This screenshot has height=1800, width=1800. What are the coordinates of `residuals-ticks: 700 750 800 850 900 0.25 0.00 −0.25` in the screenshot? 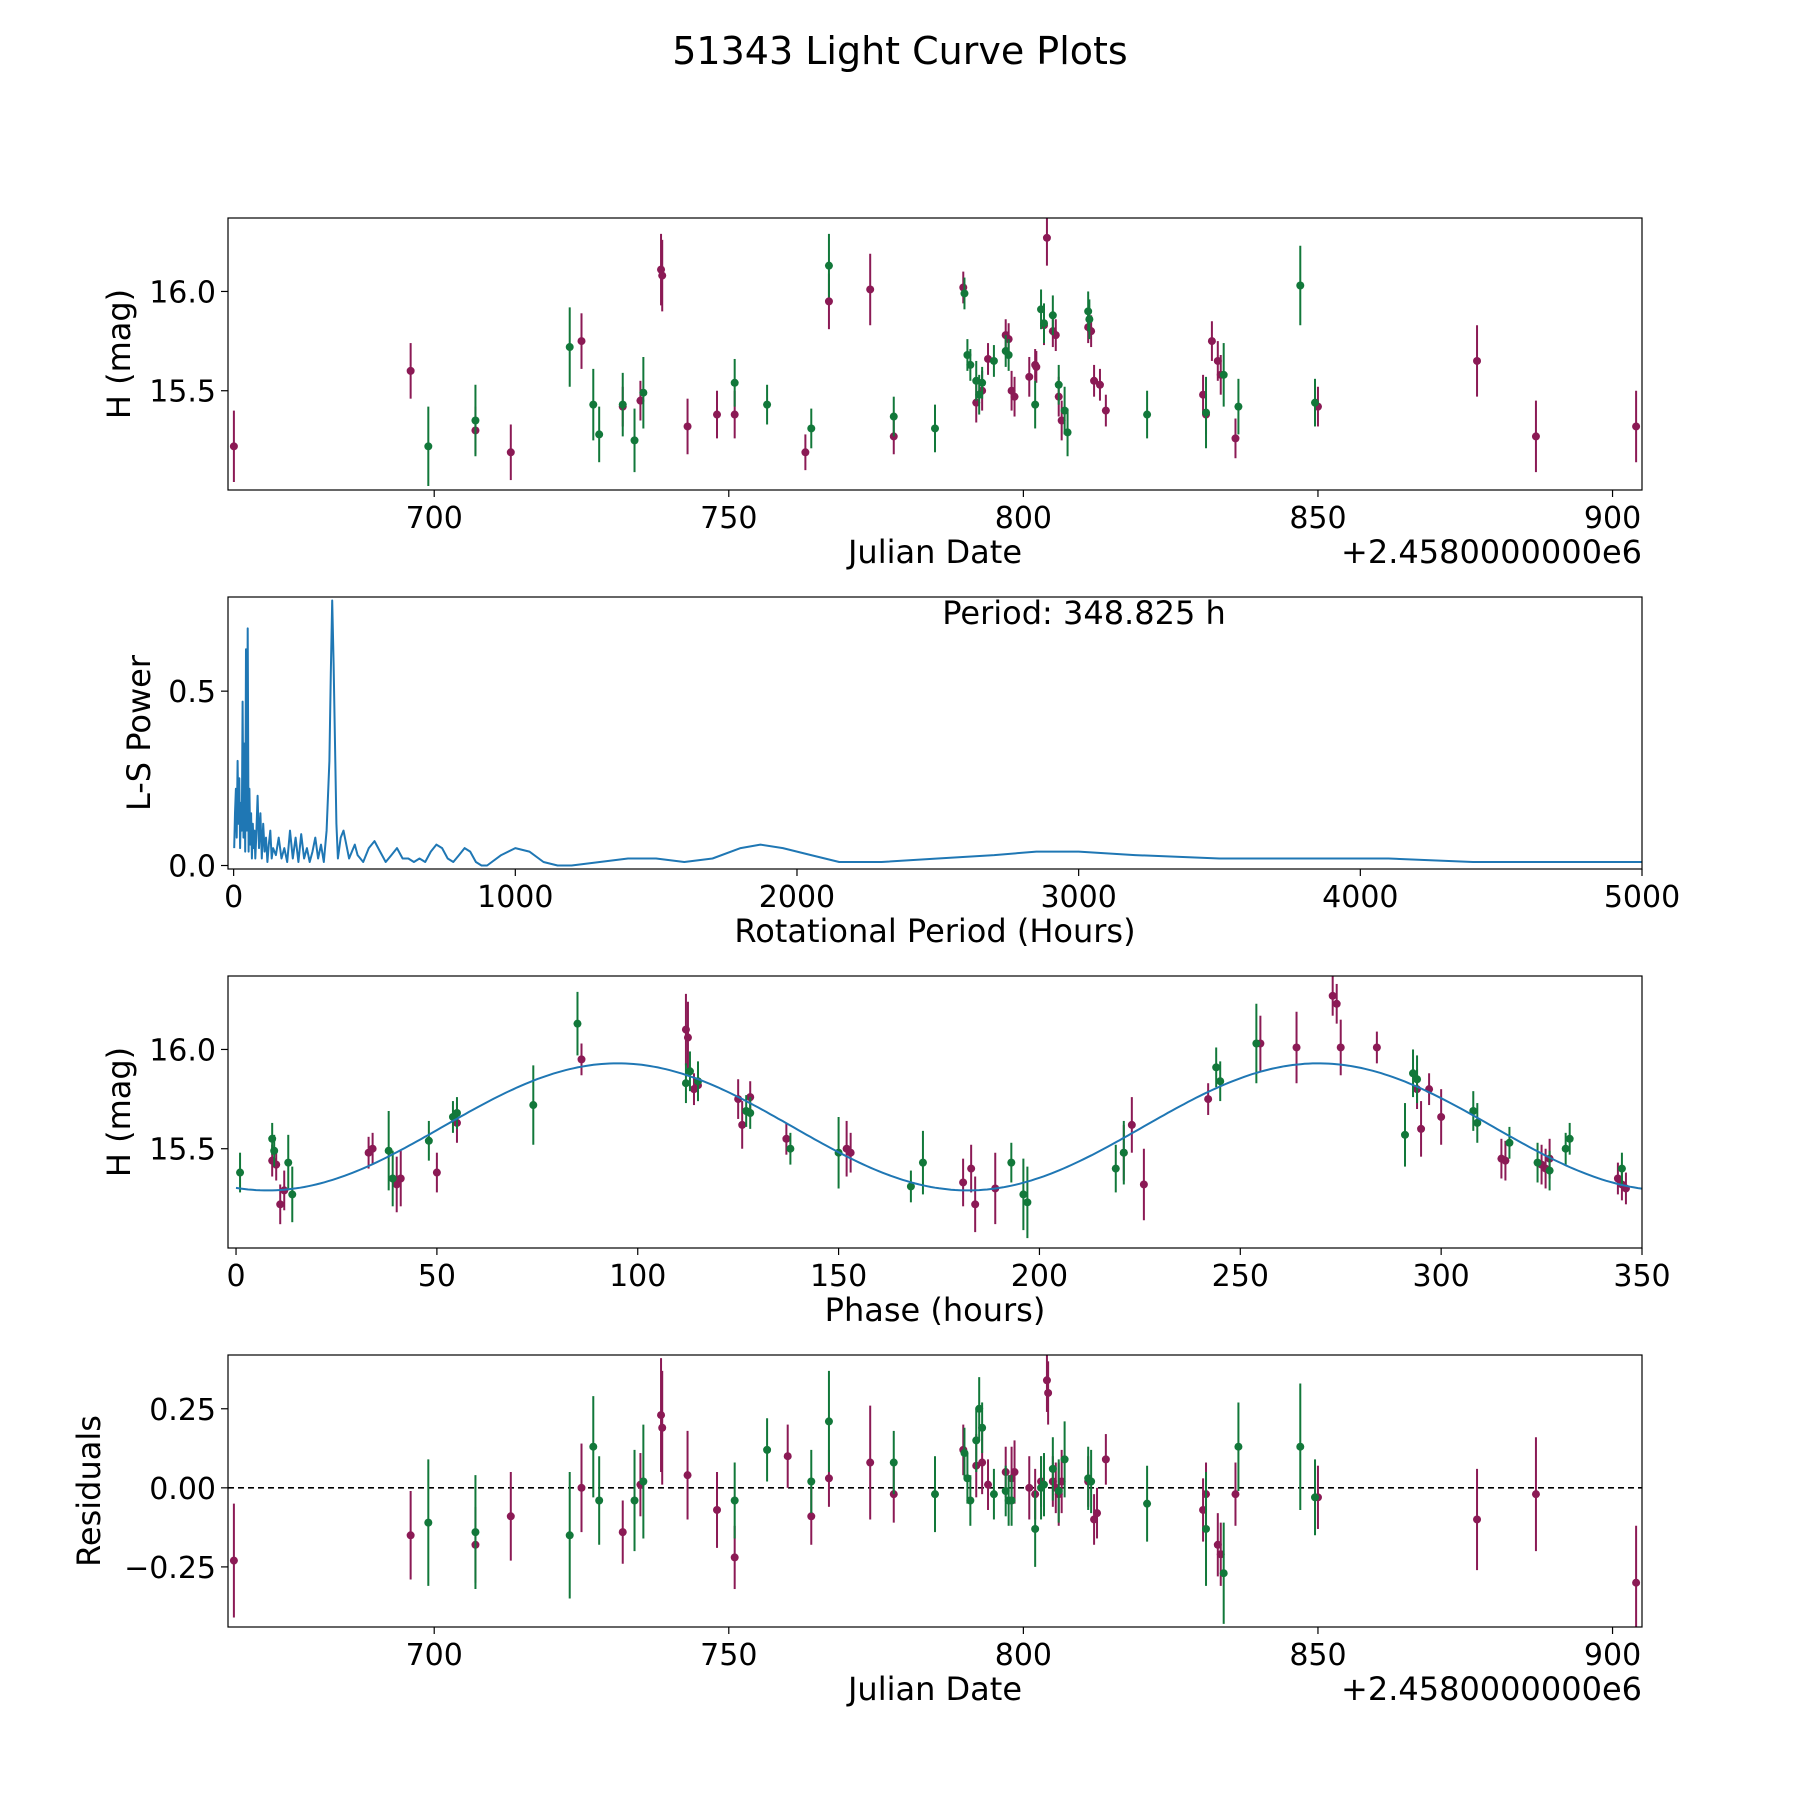 It's located at (882, 1533).